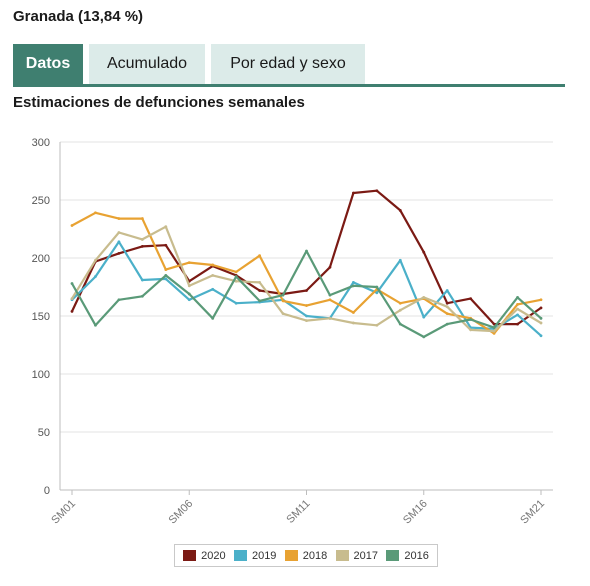  Describe the element at coordinates (366, 555) in the screenshot. I see `legend-label: 2017` at that location.